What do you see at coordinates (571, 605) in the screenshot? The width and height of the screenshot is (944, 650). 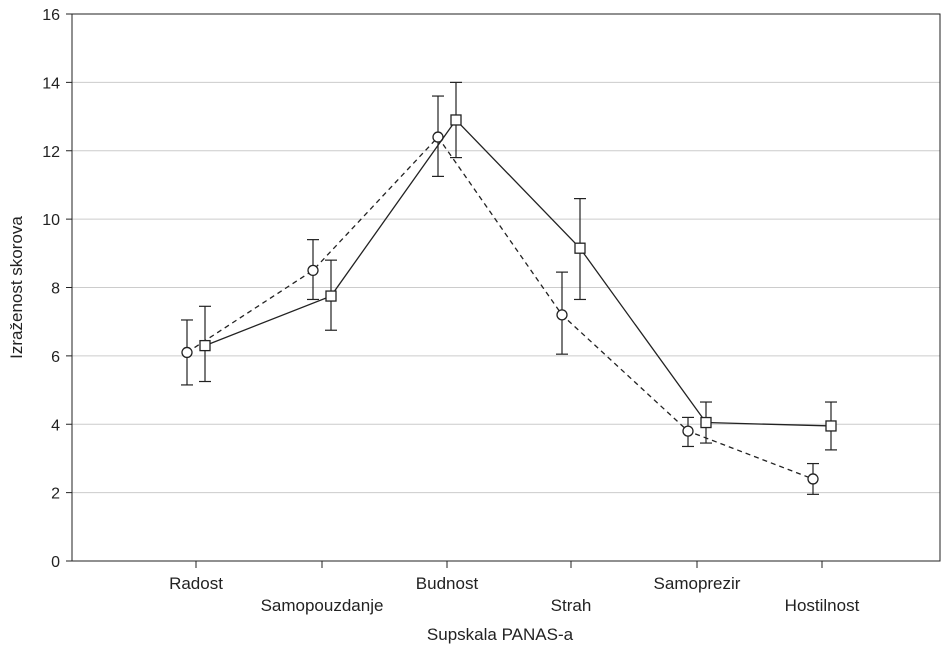 I see `x-category-label: Strah` at bounding box center [571, 605].